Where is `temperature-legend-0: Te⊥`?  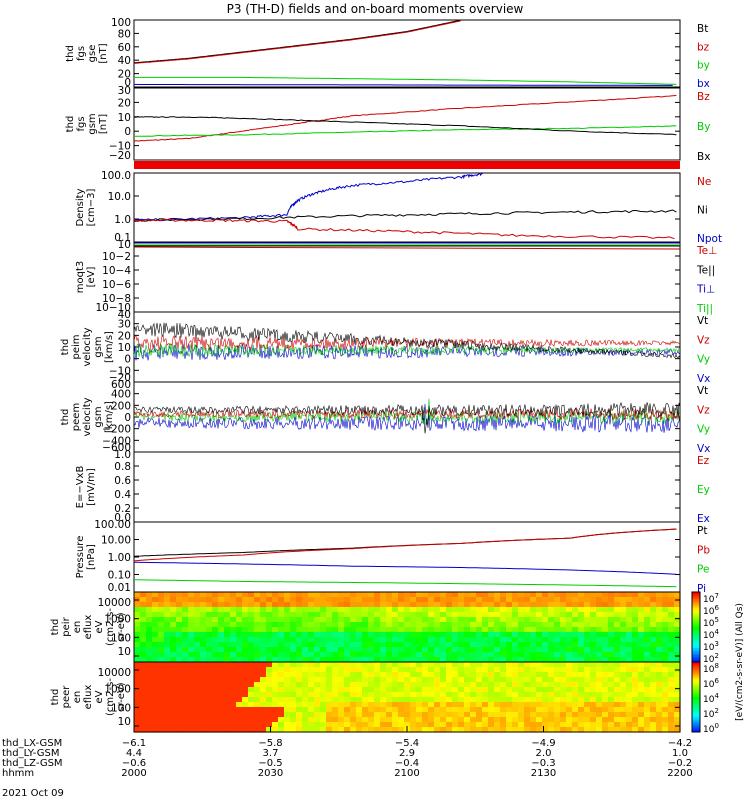
temperature-legend-0: Te⊥ is located at coordinates (706, 251).